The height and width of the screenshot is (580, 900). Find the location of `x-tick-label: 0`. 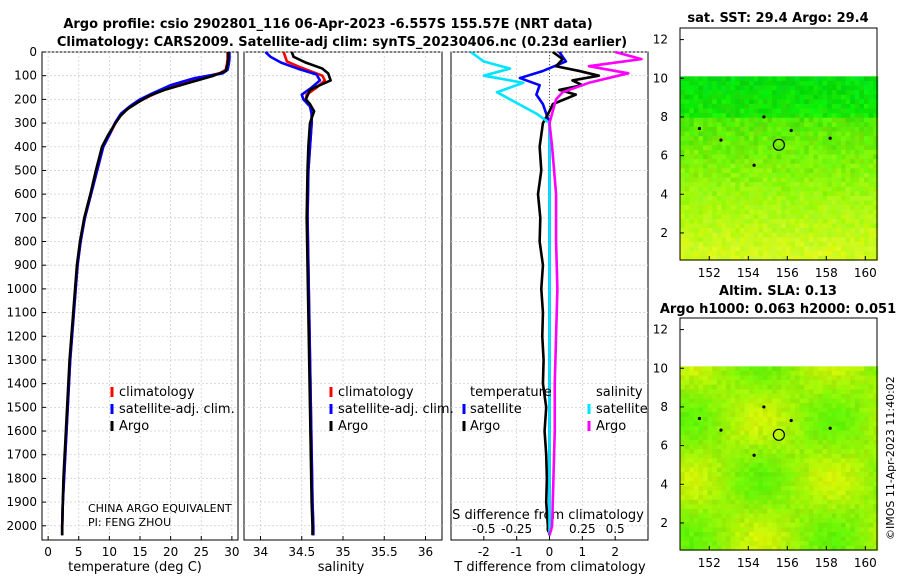

x-tick-label: 0 is located at coordinates (48, 552).